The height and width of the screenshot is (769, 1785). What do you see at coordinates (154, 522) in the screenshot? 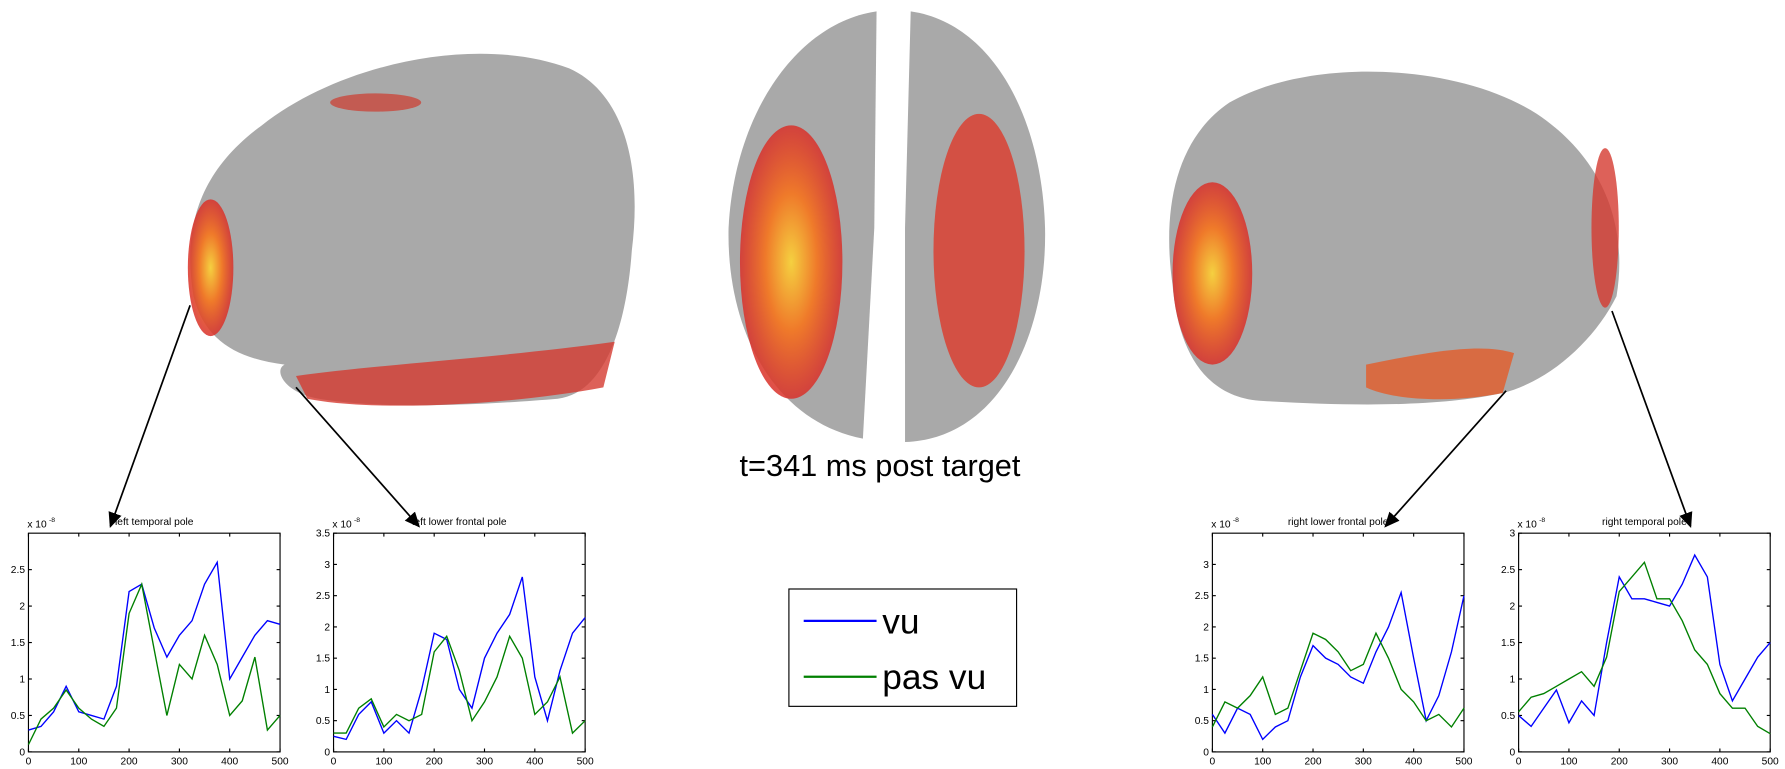
I see `chart-title: left temporal pole` at bounding box center [154, 522].